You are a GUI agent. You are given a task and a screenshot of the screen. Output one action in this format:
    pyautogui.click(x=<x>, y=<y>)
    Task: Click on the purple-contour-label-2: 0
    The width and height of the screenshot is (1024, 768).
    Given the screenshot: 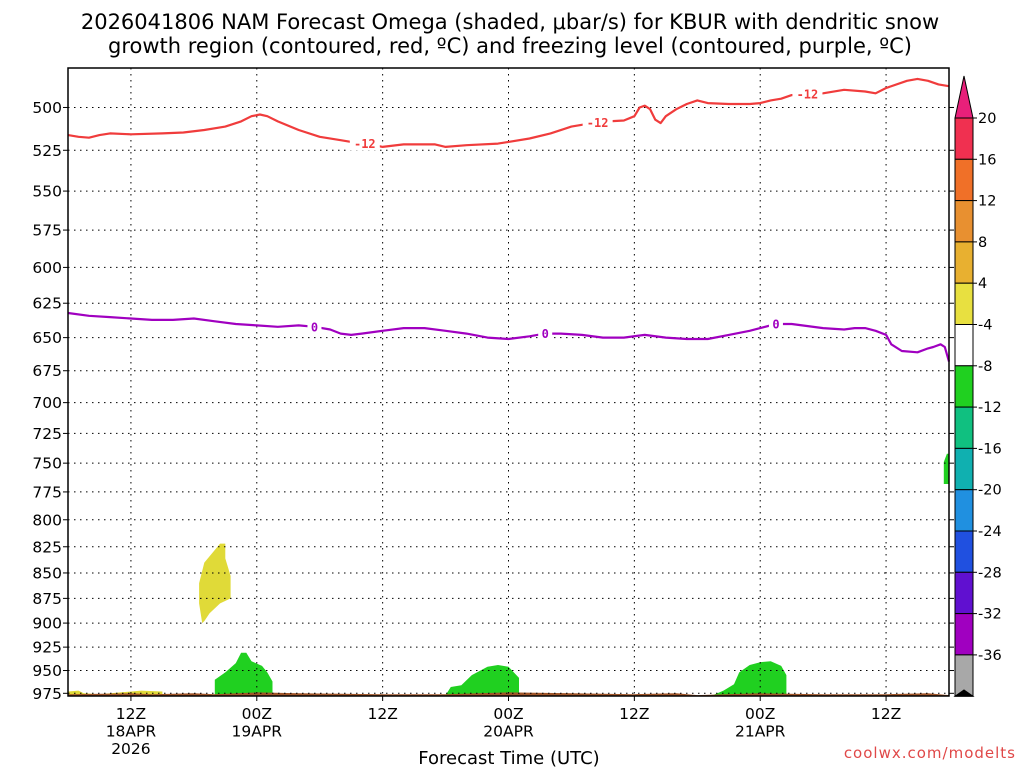 What is the action you would take?
    pyautogui.click(x=775, y=325)
    